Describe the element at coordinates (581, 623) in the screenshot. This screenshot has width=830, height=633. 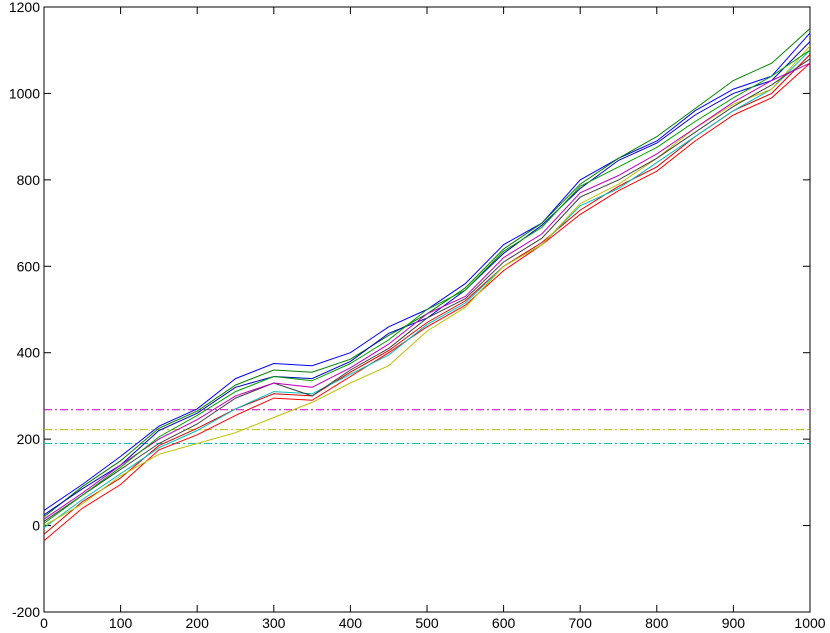
I see `x-tick-label: 700` at that location.